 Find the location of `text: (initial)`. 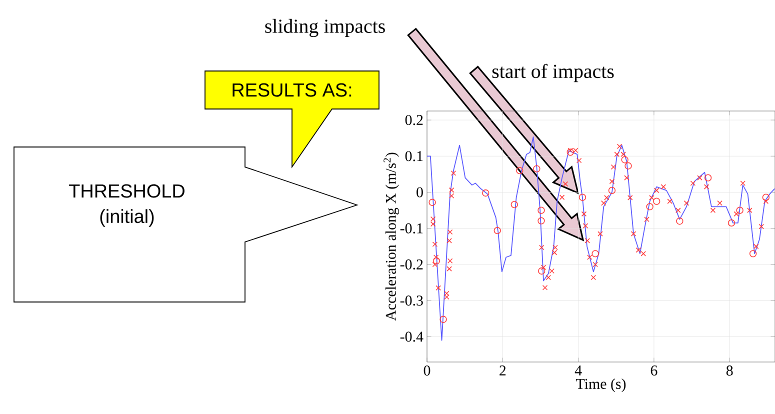

text: (initial) is located at coordinates (127, 218).